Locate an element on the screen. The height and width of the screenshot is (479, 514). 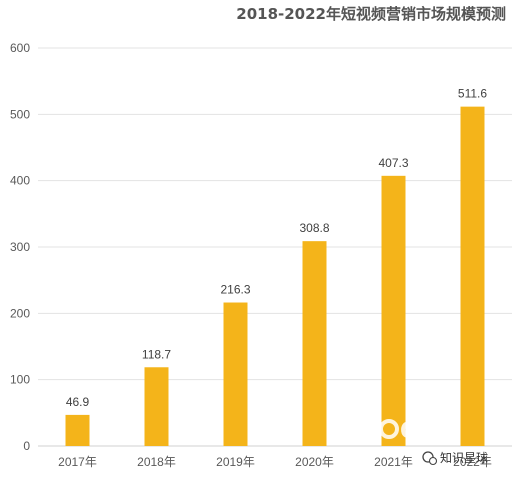
watermark-latin-text: Qua is located at coordinates (424, 431).